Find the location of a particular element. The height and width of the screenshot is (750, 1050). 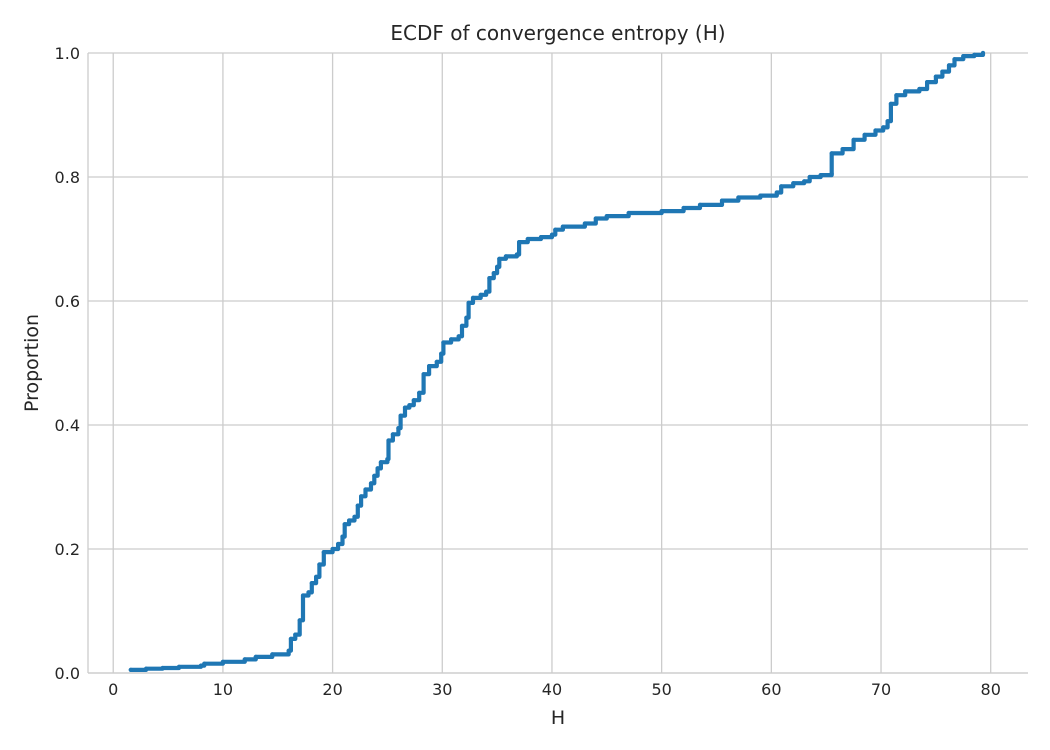

x-tick-label: 80 is located at coordinates (991, 689).